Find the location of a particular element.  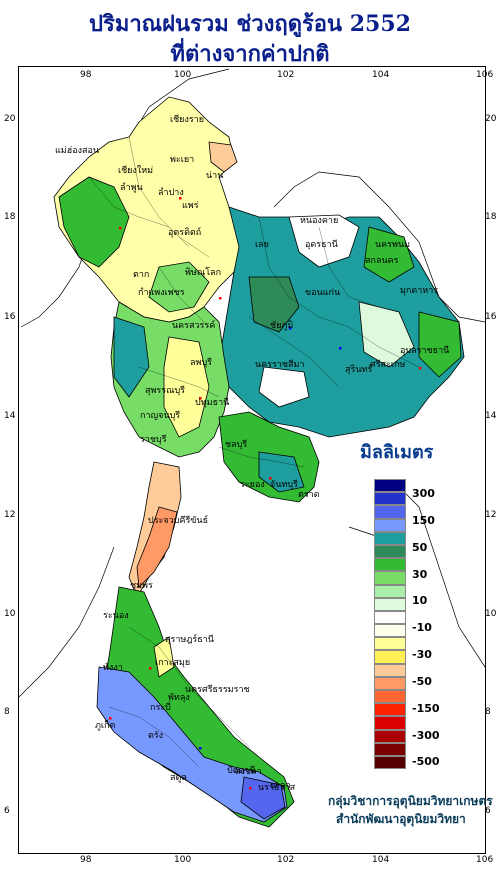

place-label: ชัยภูมิ is located at coordinates (282, 326).